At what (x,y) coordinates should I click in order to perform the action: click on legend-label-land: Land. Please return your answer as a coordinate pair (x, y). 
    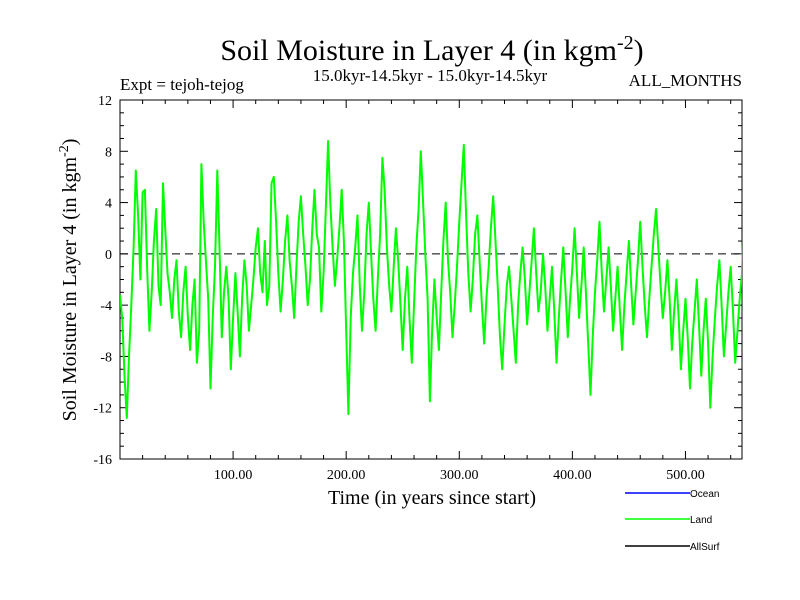
    Looking at the image, I should click on (701, 520).